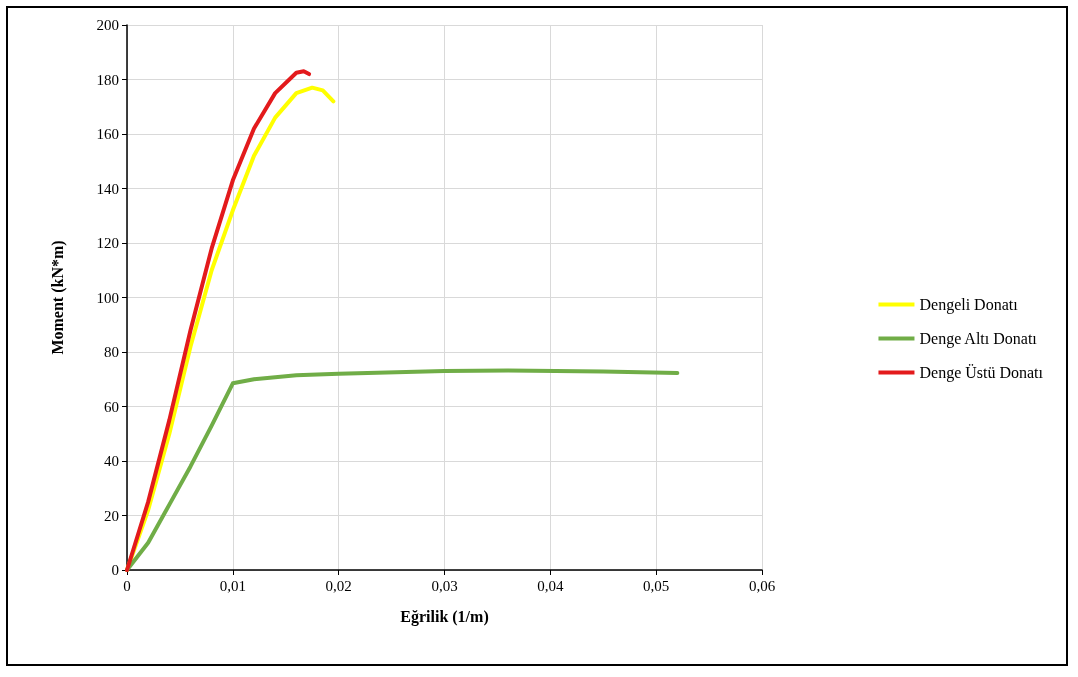  I want to click on x-tick-label: 0,04, so click(550, 585).